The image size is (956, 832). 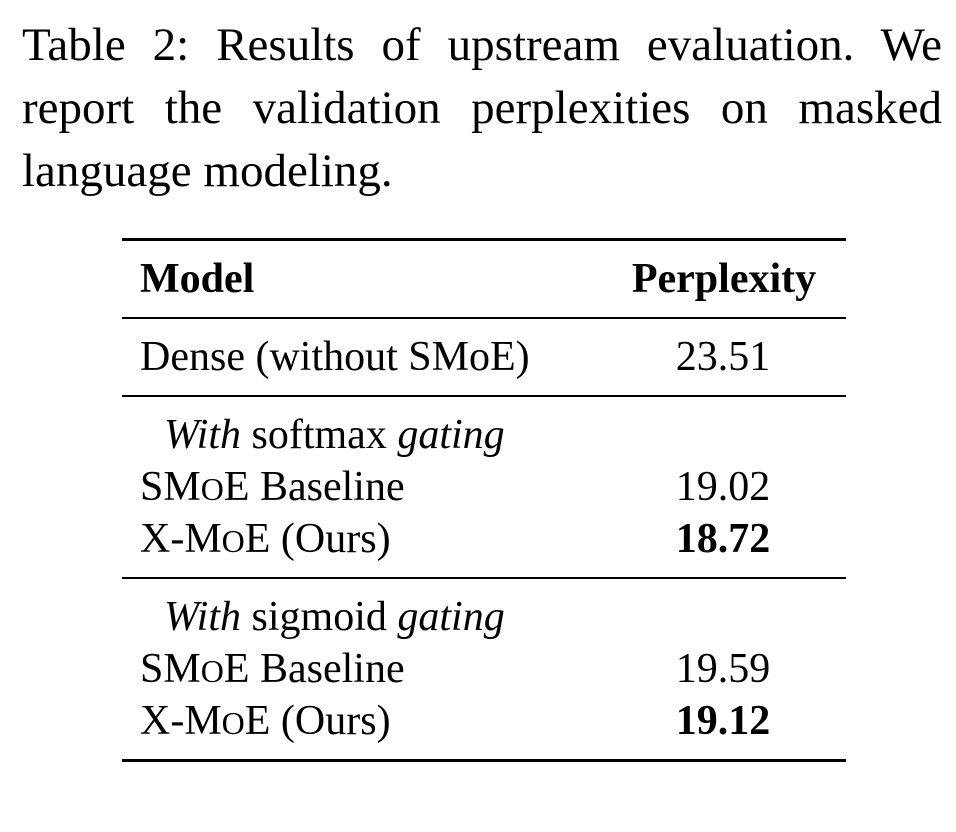 What do you see at coordinates (233, 541) in the screenshot?
I see `softmax-ours-model-b: O` at bounding box center [233, 541].